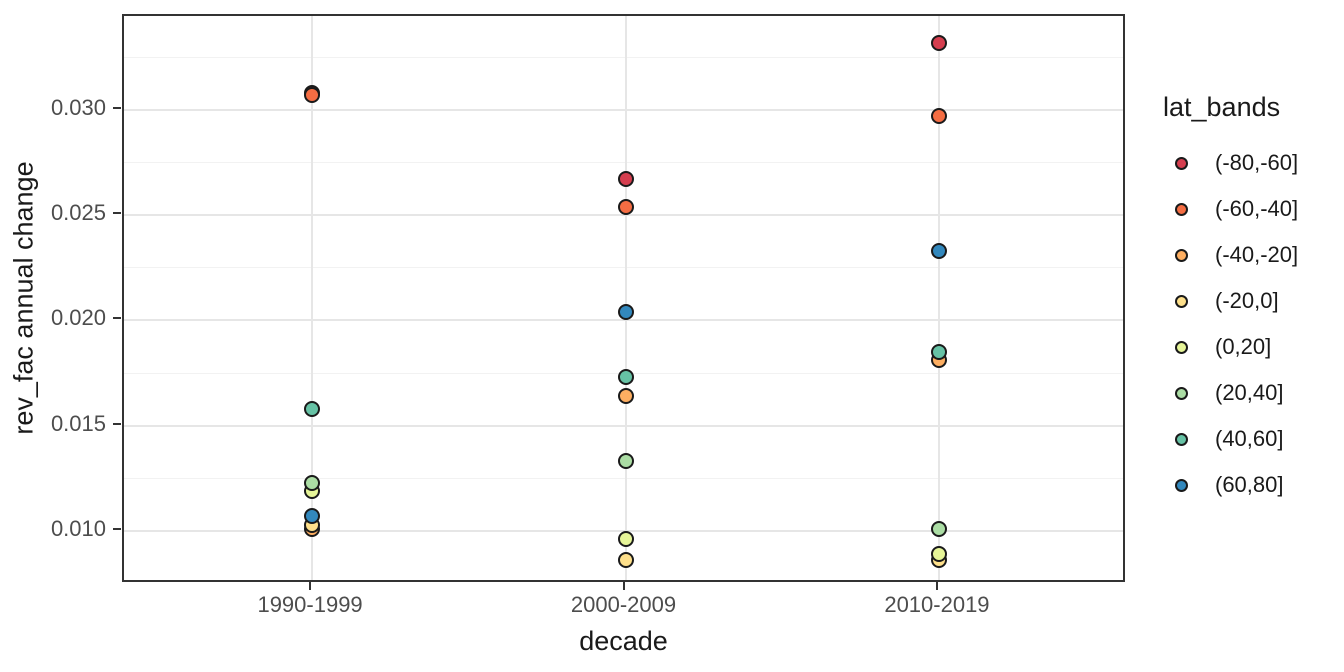  I want to click on x-axis-title: decade, so click(623, 641).